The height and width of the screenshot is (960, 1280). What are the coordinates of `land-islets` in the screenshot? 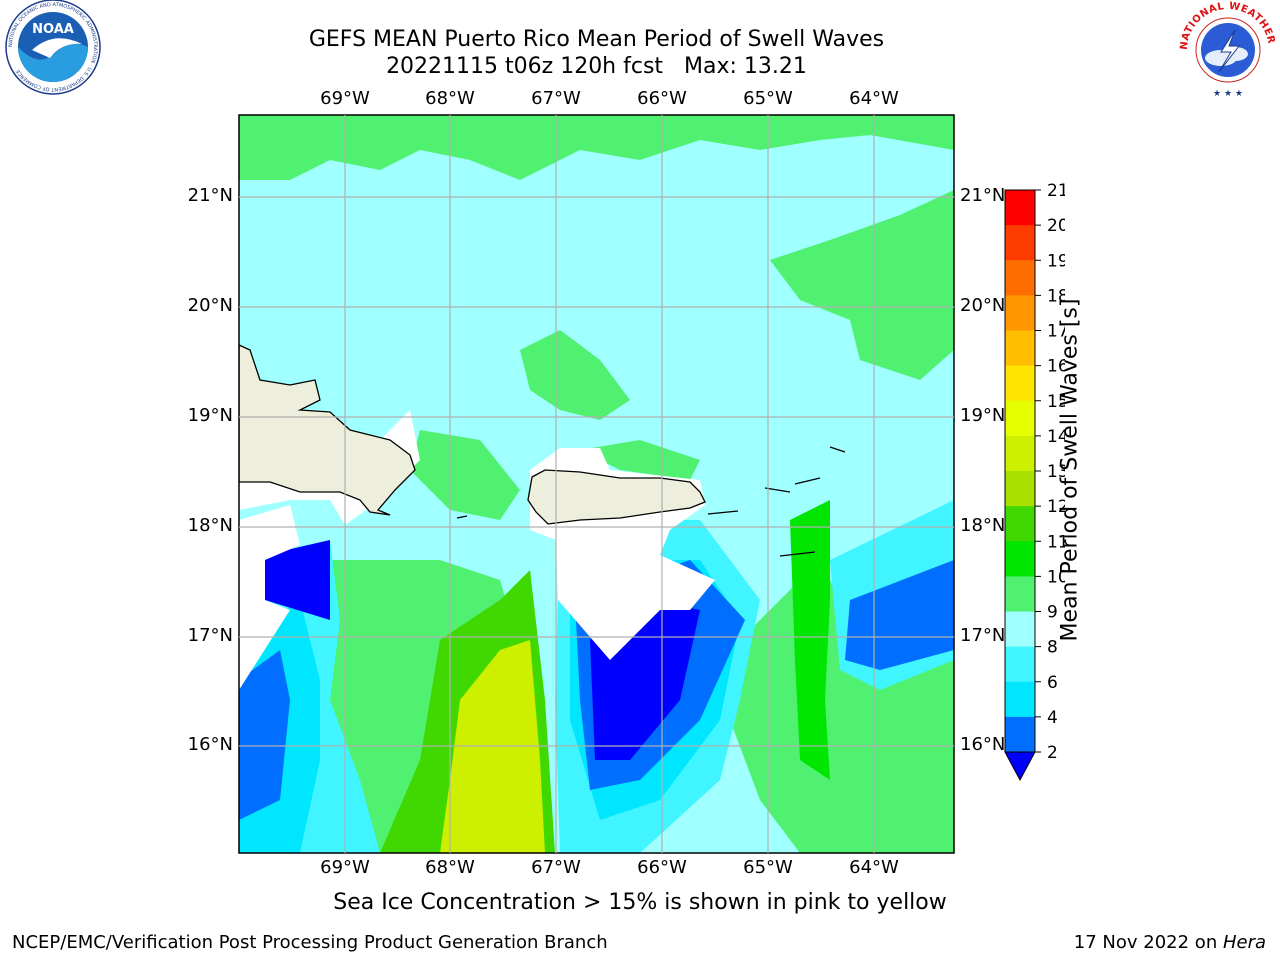 It's located at (651, 501).